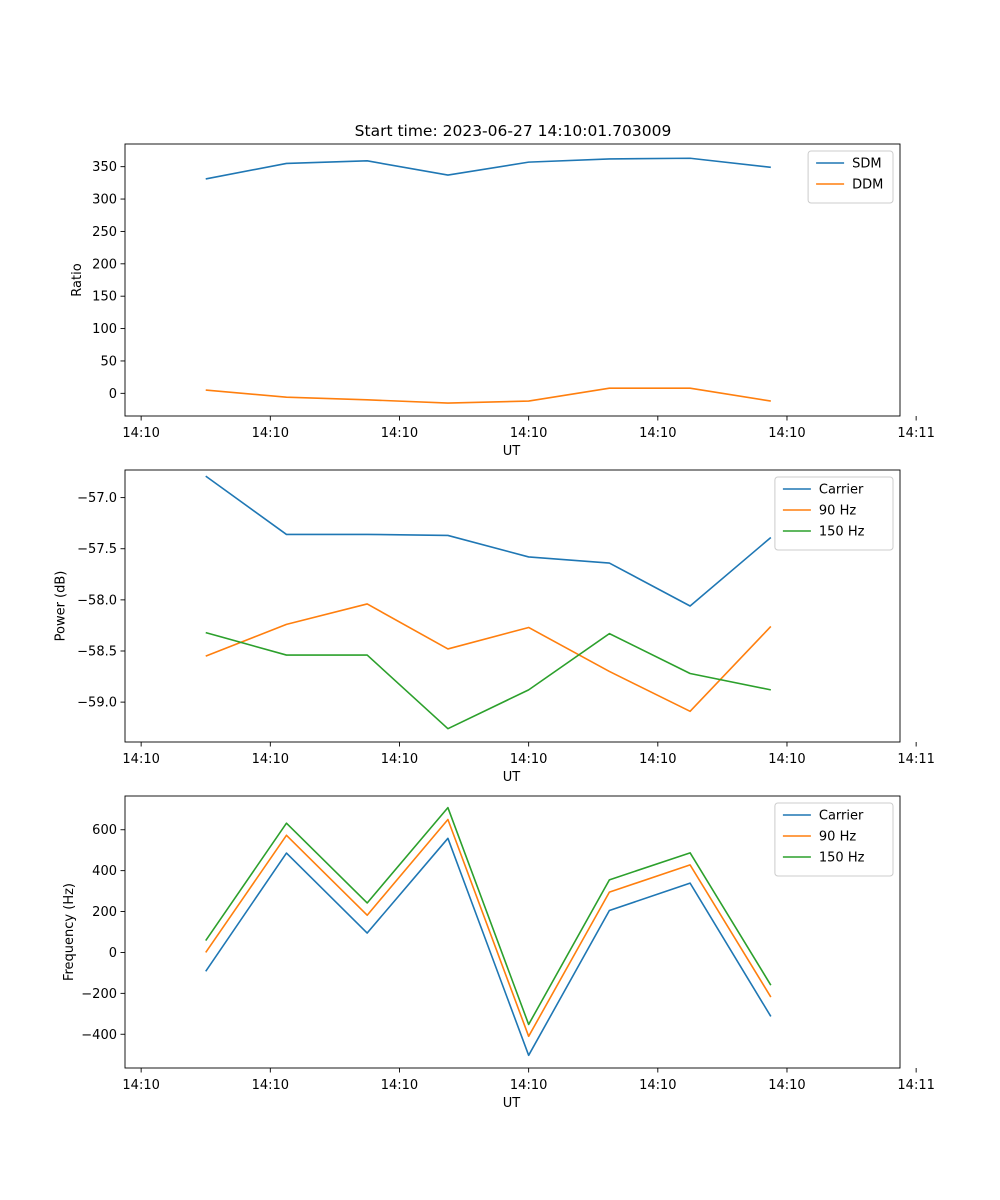  Describe the element at coordinates (108, 361) in the screenshot. I see `y-tick-label: 50` at that location.